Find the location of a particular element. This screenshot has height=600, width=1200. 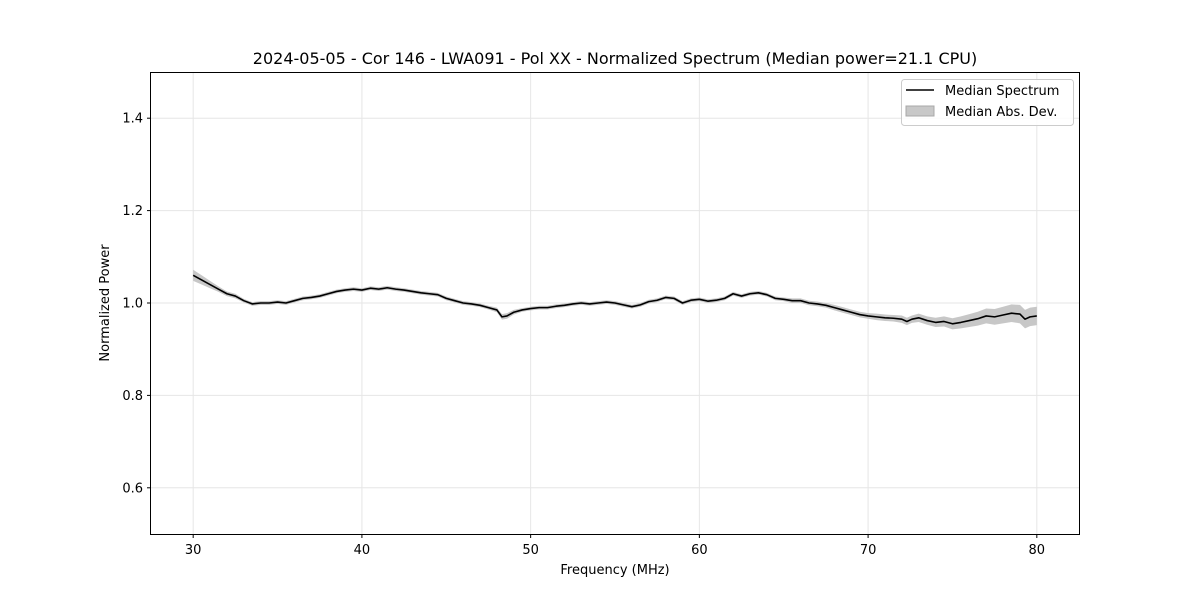

x-tick-label: 80 is located at coordinates (1037, 550).